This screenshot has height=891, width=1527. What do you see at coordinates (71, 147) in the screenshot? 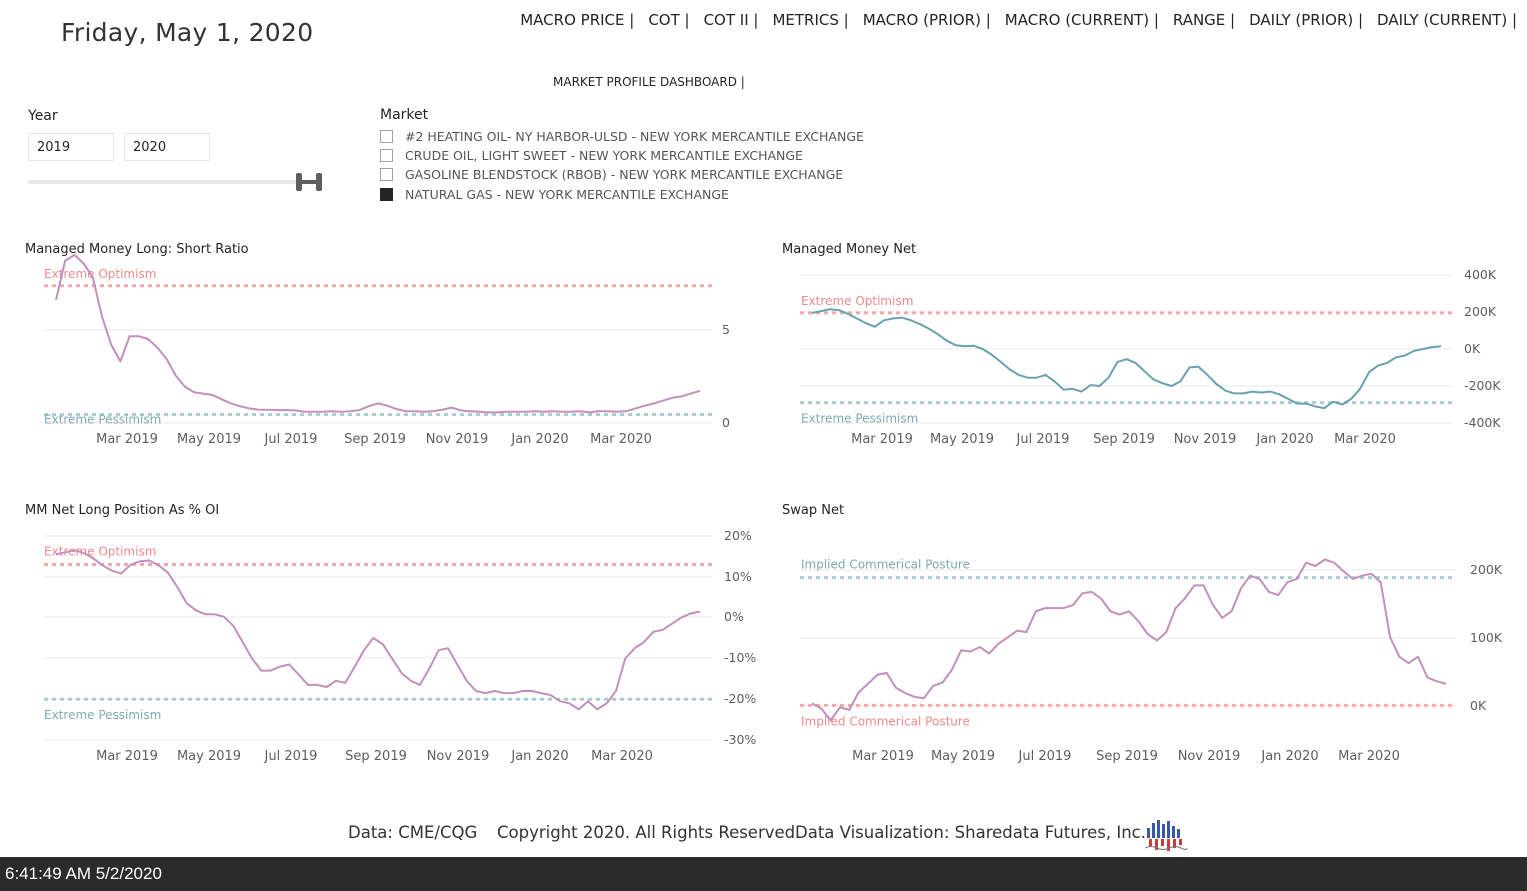
I see `year-from-input: 2019` at bounding box center [71, 147].